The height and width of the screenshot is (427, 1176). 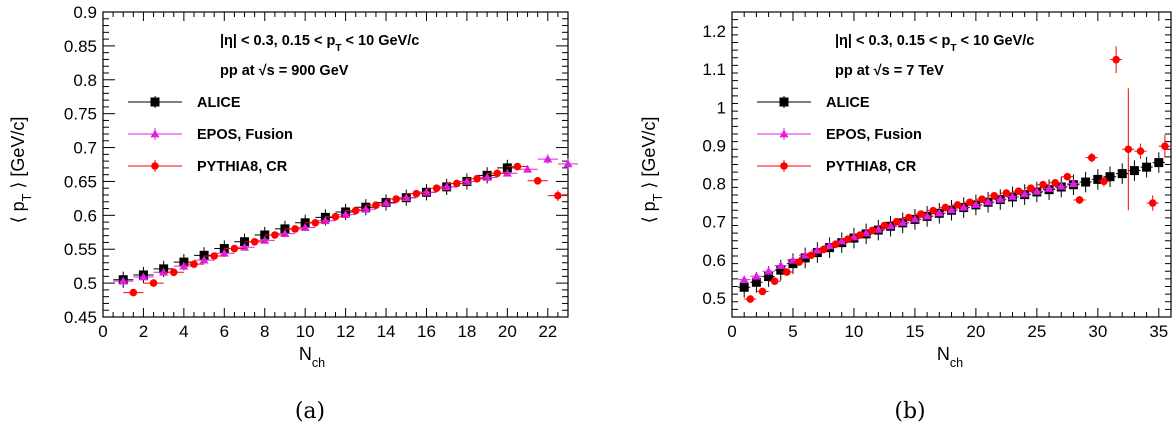 I want to click on y-axis-title: ⟨ pT ⟩ [GeV/c], so click(x=21, y=170).